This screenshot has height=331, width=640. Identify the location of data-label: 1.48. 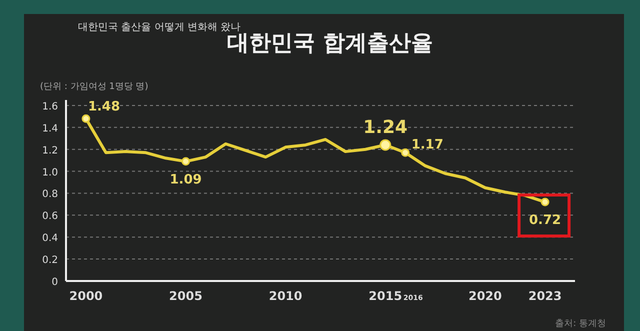
(104, 107).